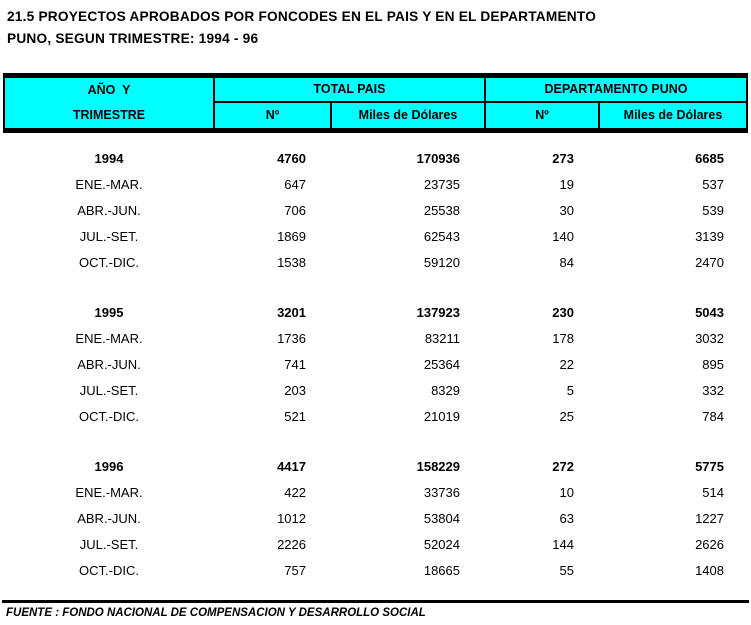  I want to click on value-cell: 422, so click(295, 492).